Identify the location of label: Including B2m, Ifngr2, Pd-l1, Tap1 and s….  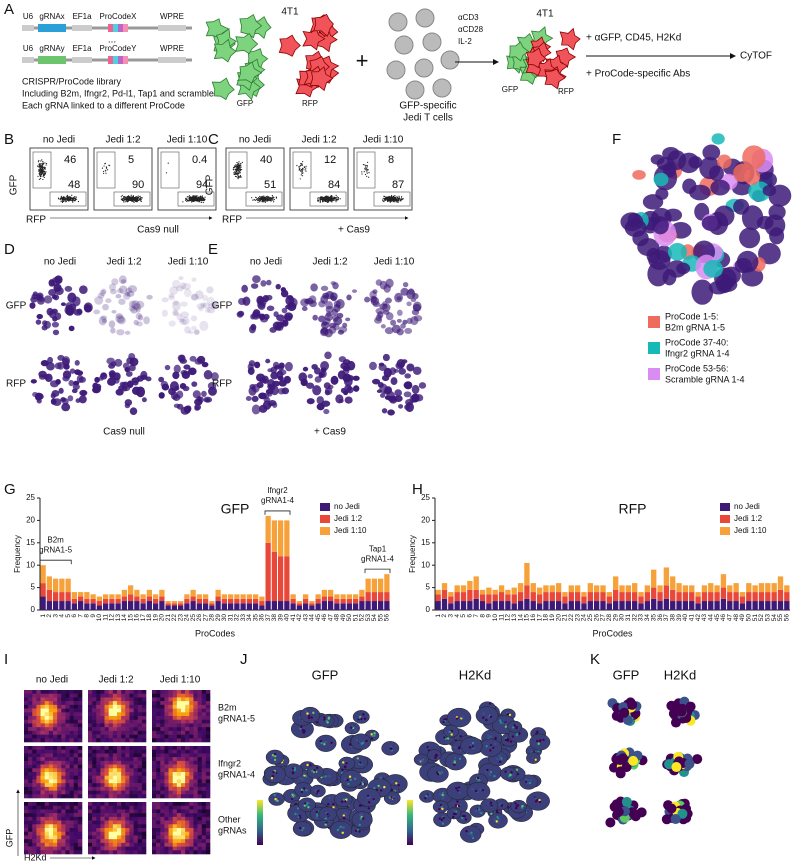
(118, 93).